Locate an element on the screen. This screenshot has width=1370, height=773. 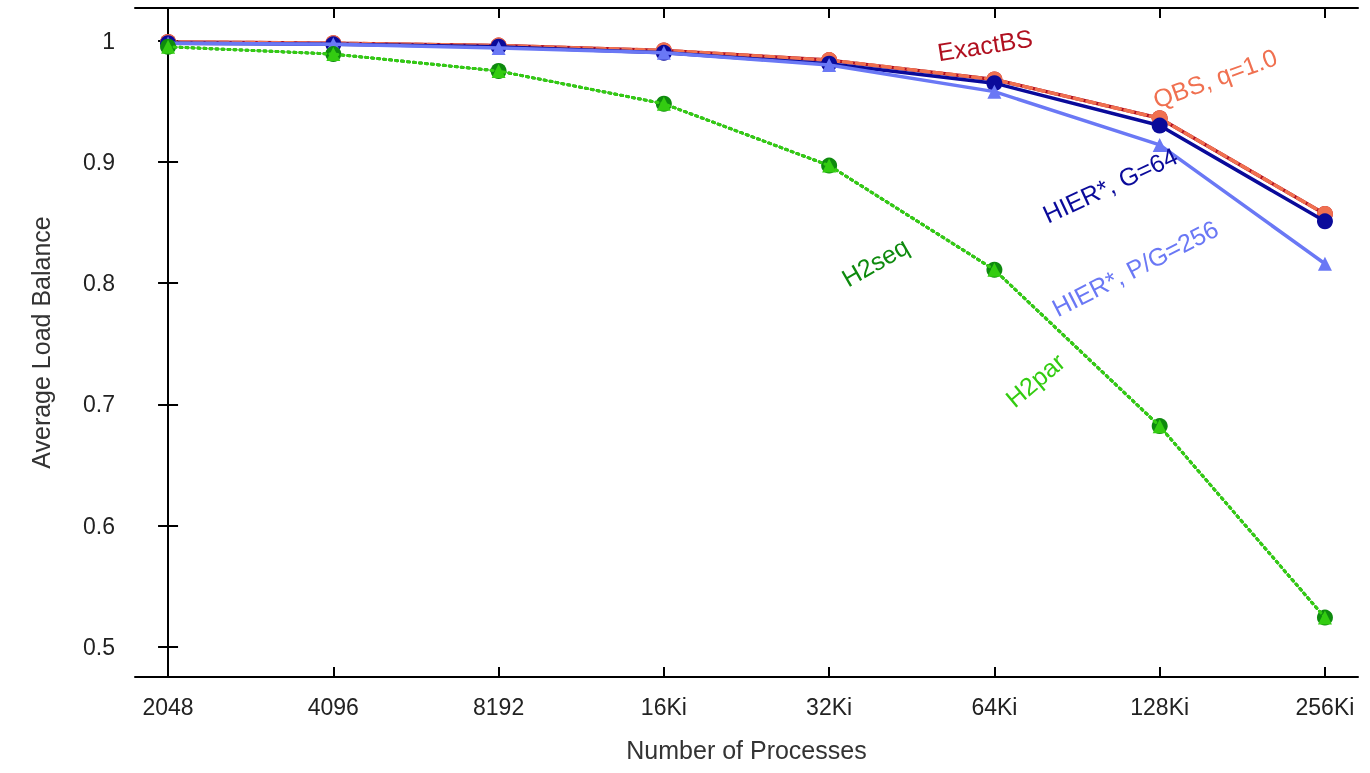
x-tick-label: 4096 is located at coordinates (333, 706).